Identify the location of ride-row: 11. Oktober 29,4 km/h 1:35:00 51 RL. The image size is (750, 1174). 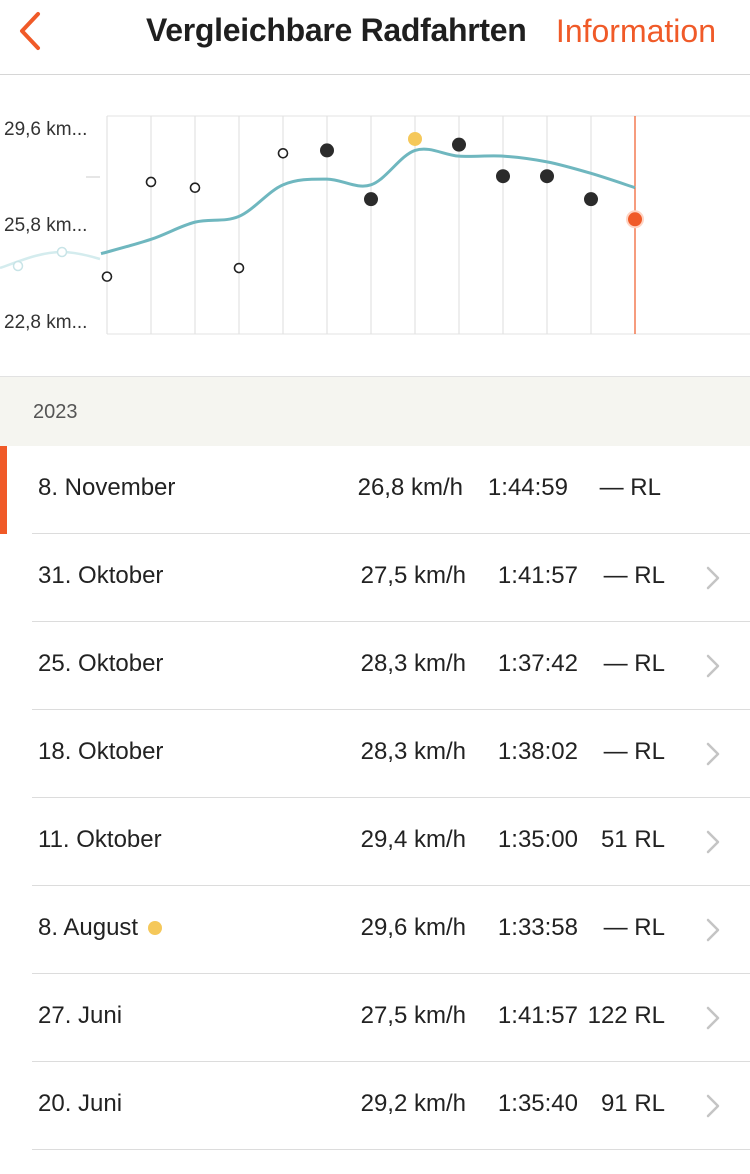
(375, 842).